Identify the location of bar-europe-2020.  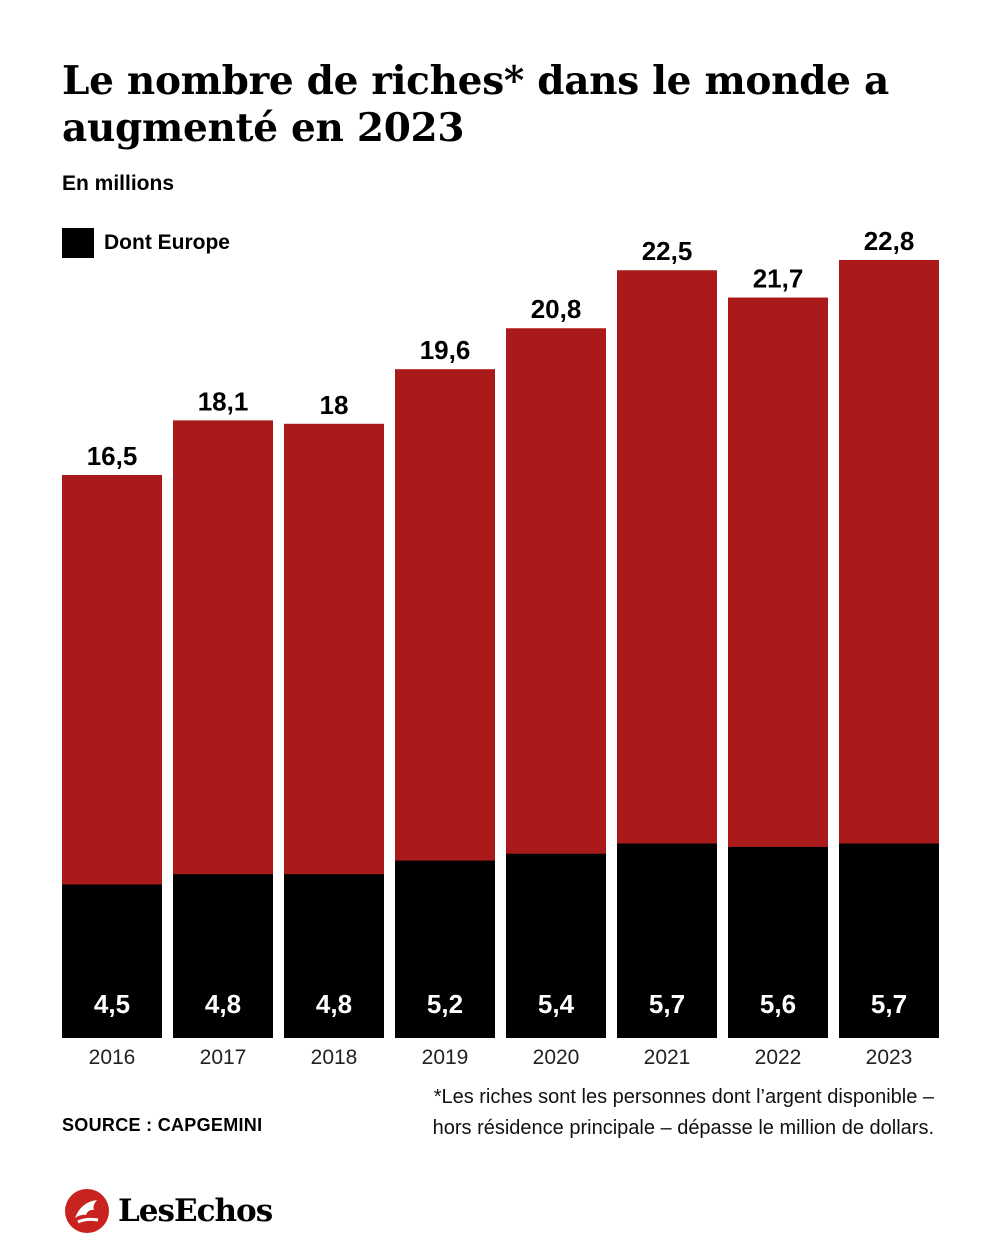
(556, 945).